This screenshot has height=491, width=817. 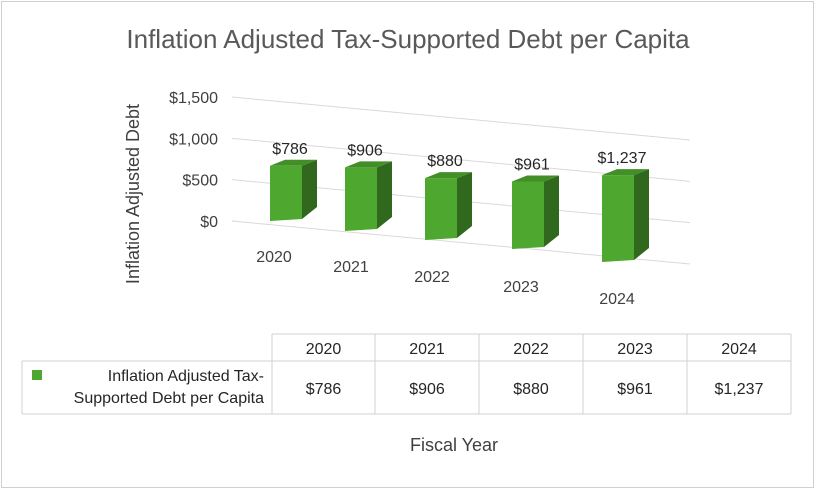 I want to click on table-series-label: Inflation Adjusted Tax-, so click(x=186, y=376).